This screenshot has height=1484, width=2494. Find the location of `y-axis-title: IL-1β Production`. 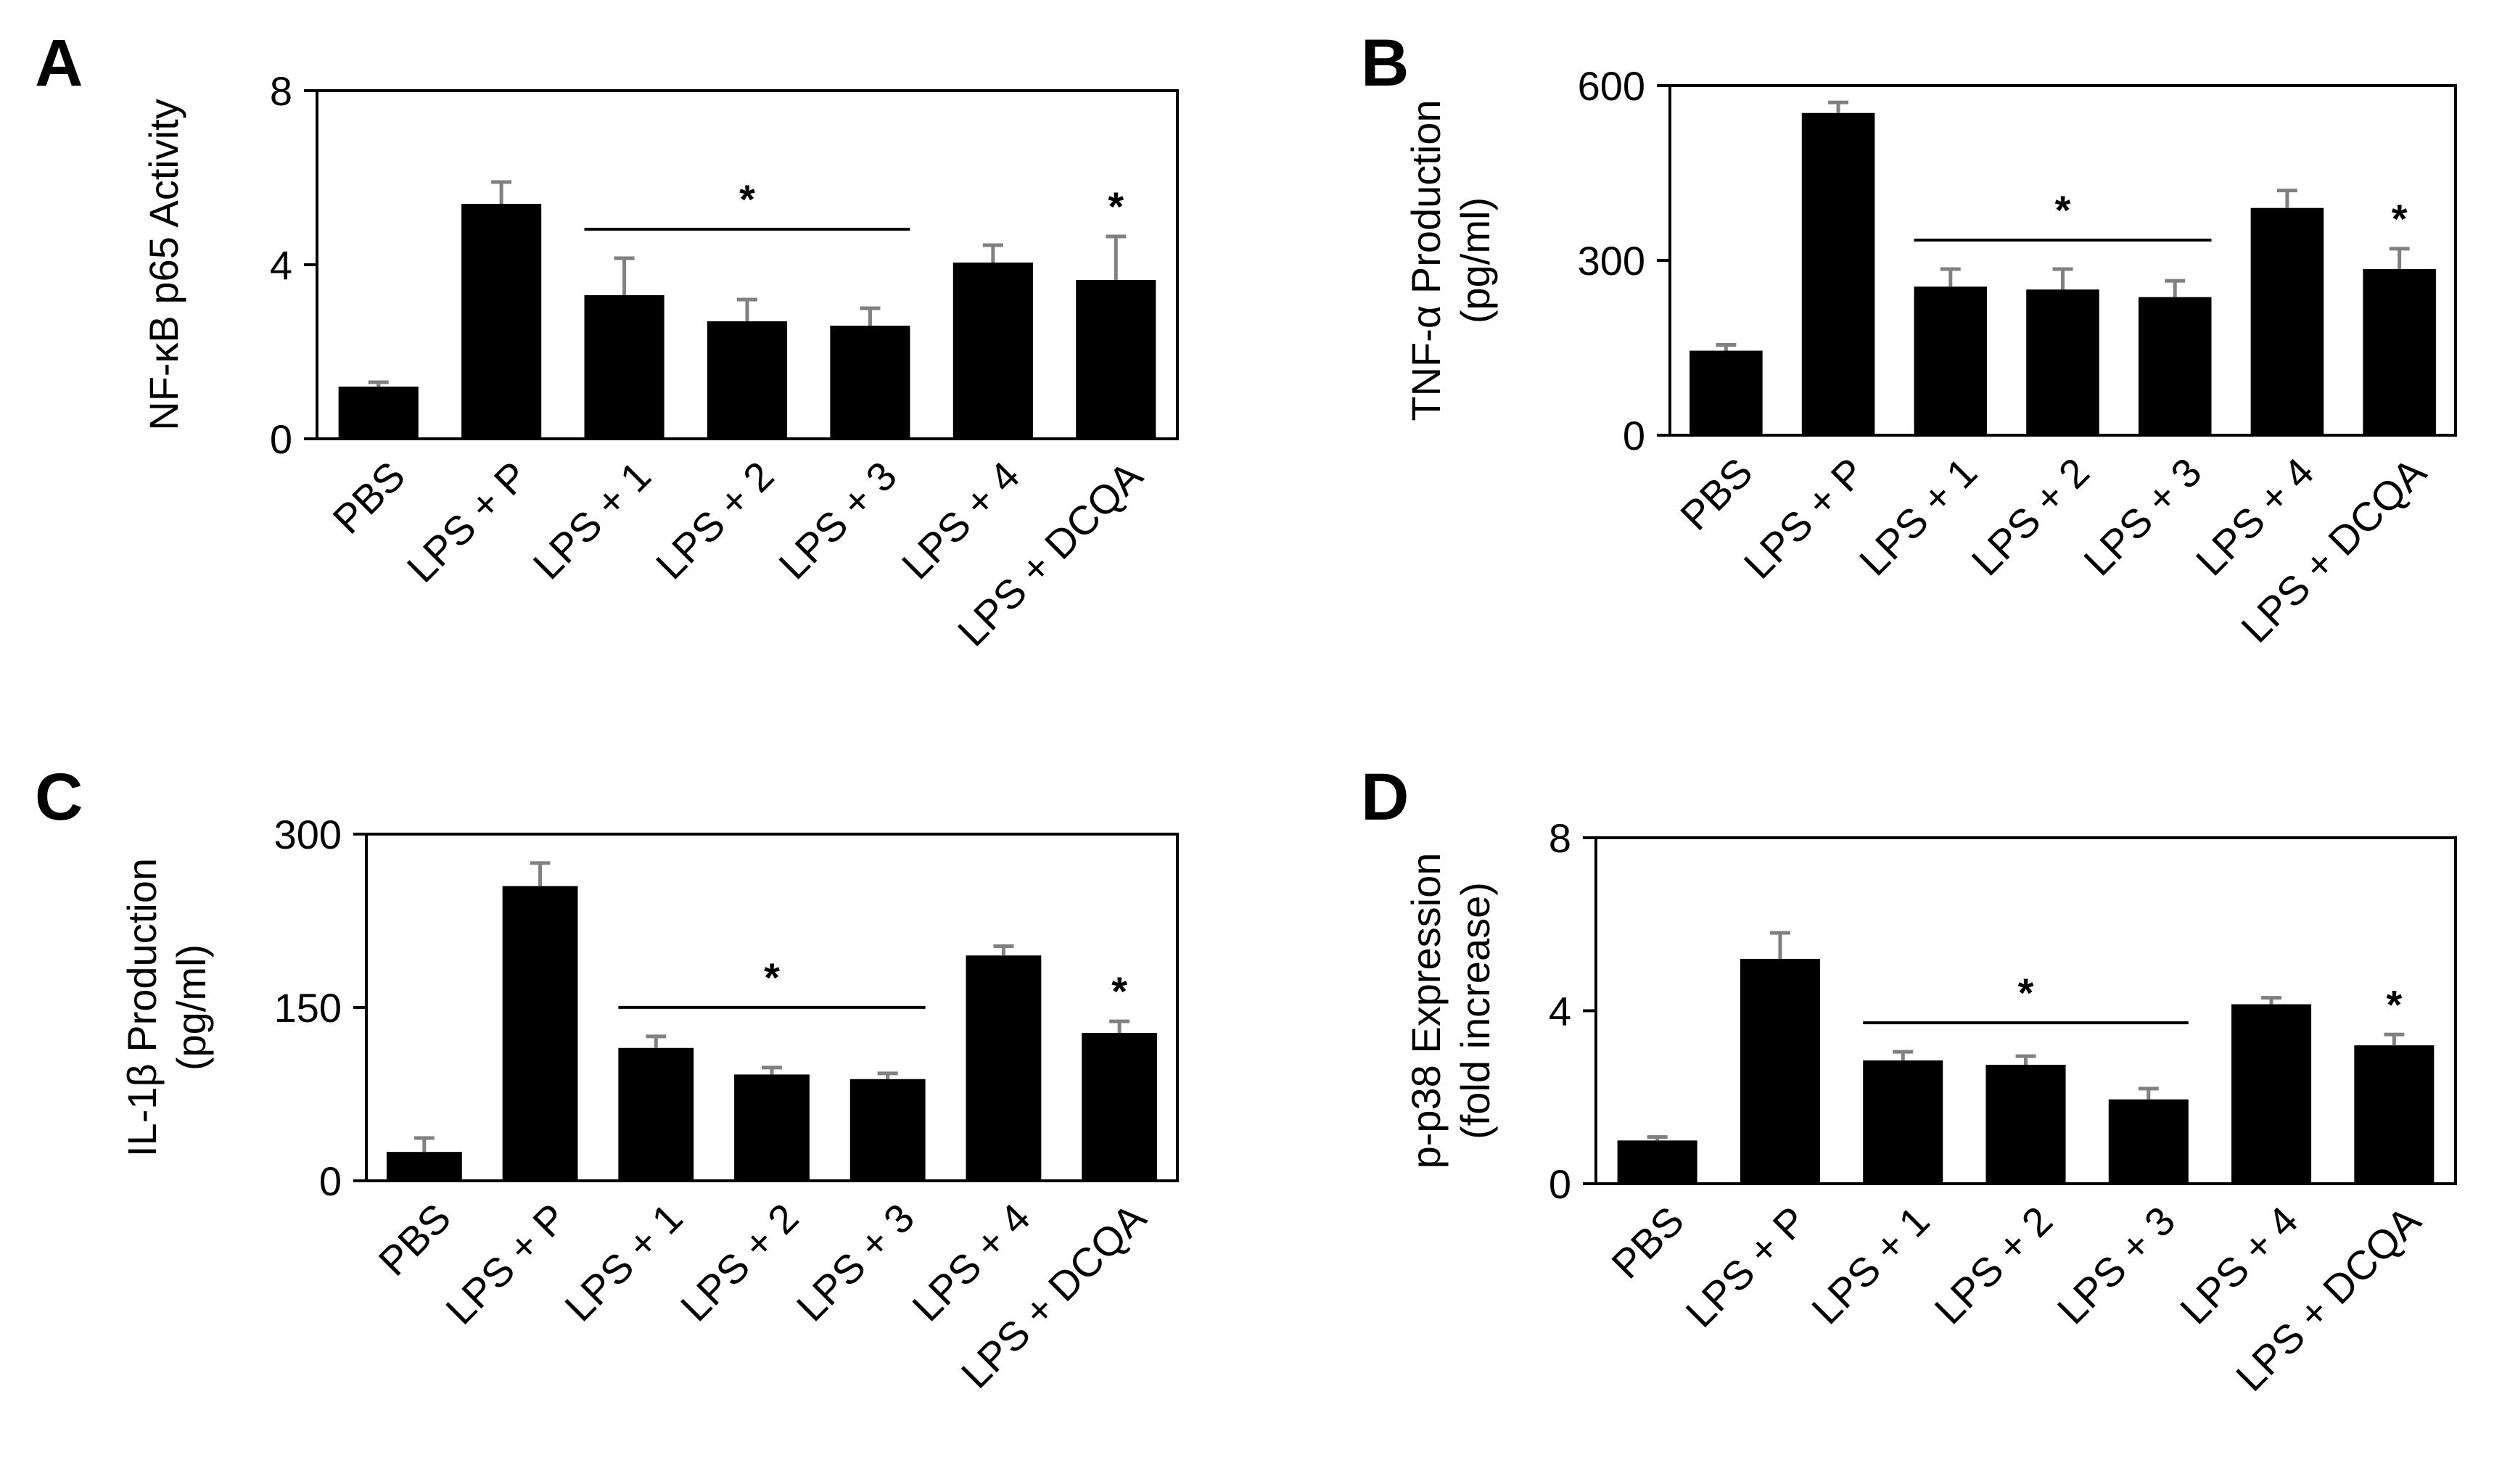

y-axis-title: IL-1β Production is located at coordinates (142, 1007).